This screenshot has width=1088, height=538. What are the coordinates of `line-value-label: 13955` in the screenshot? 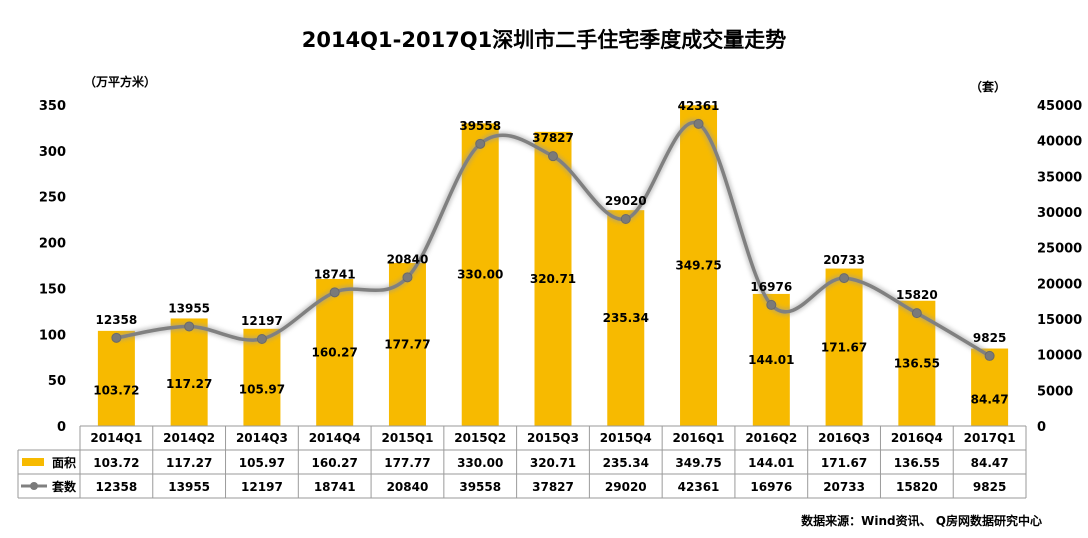 It's located at (189, 308).